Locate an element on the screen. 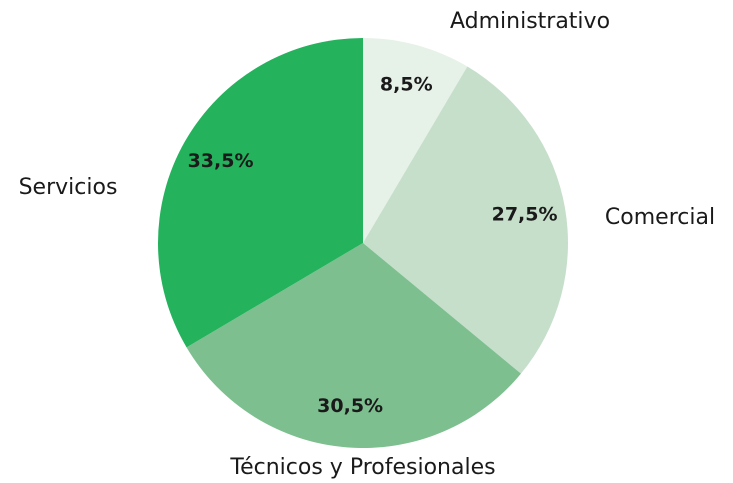 This screenshot has height=483, width=733. category-label: Administrativo is located at coordinates (530, 21).